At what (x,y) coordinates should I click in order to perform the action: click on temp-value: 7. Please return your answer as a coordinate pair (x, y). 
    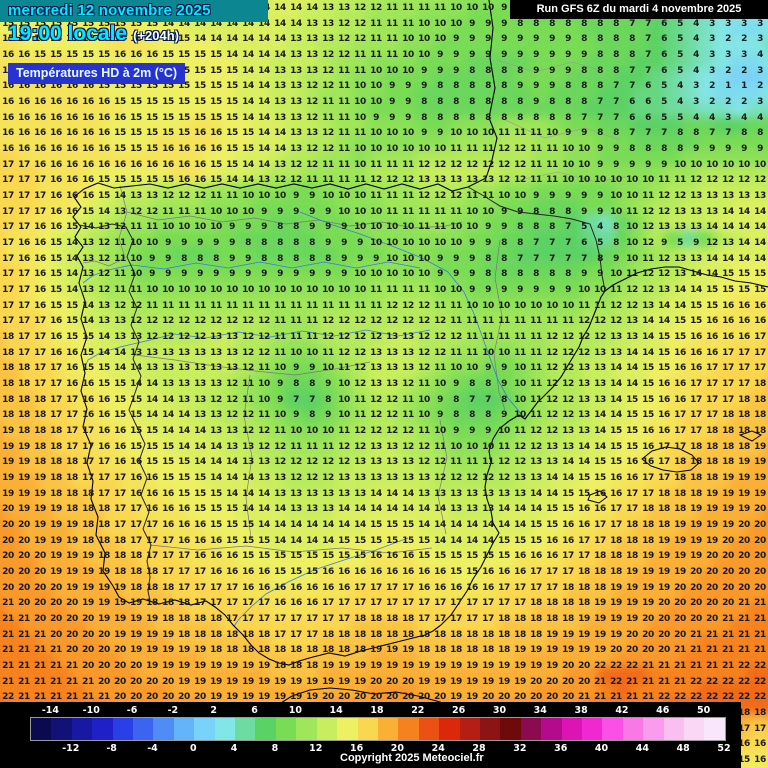
    Looking at the image, I should click on (648, 54).